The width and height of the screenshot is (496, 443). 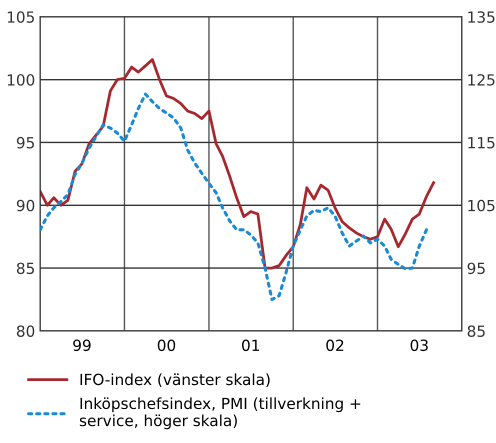 What do you see at coordinates (481, 206) in the screenshot?
I see `y2-tick-label: 105` at bounding box center [481, 206].